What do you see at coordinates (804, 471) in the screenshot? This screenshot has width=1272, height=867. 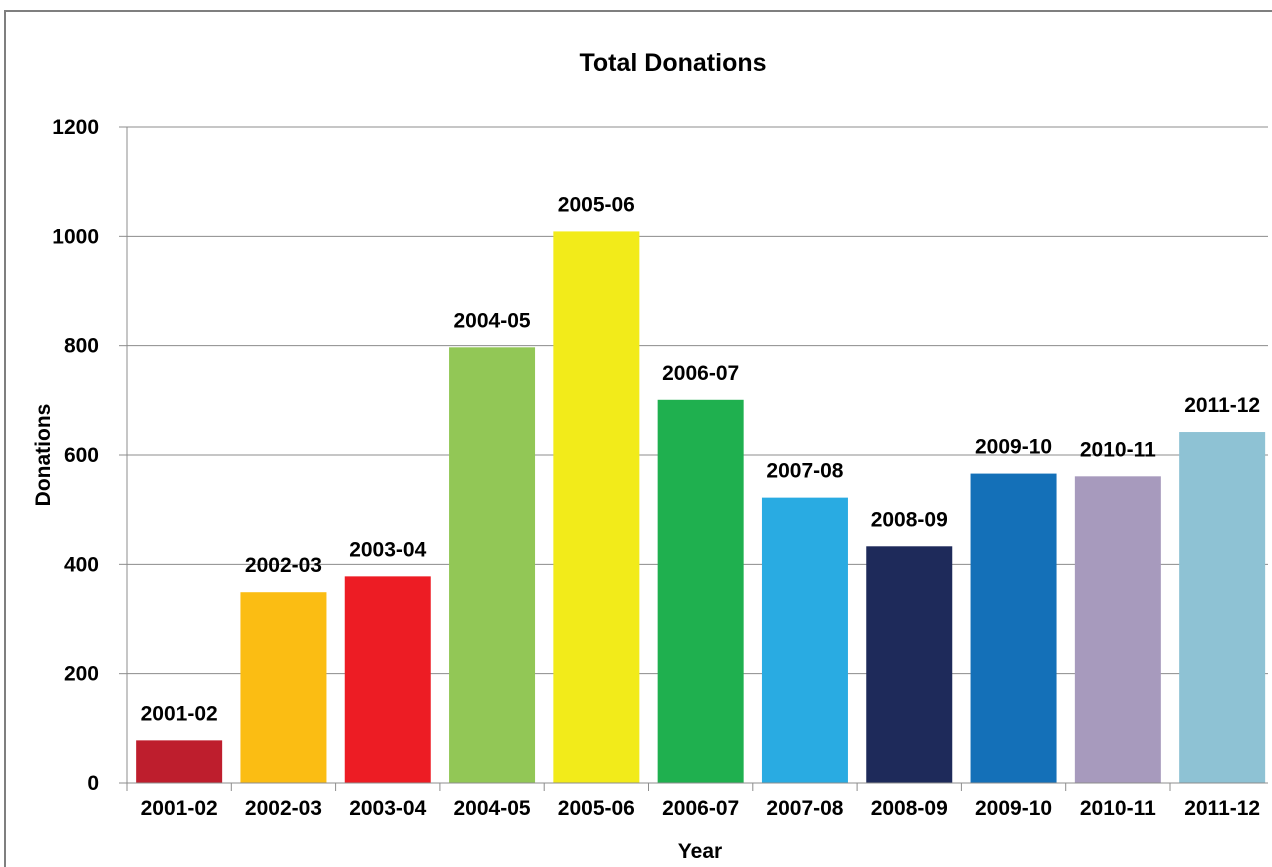 I see `data-label: 2007-08` at bounding box center [804, 471].